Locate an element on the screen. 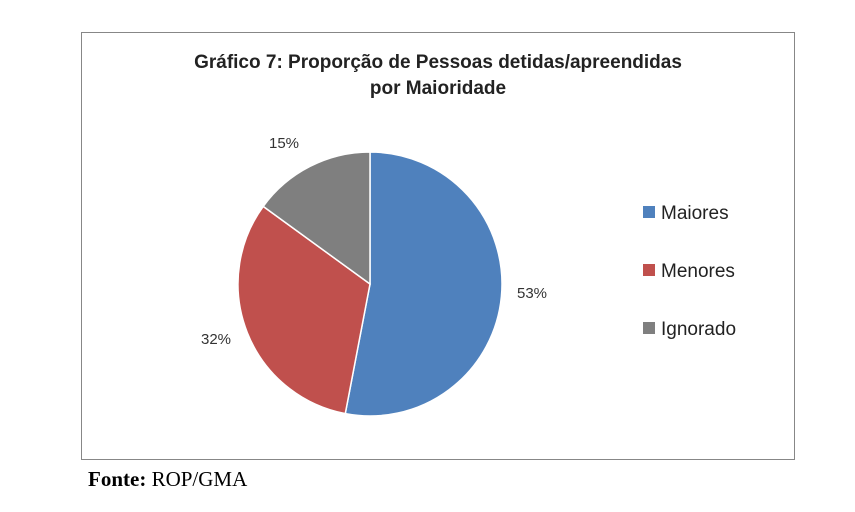 The width and height of the screenshot is (855, 512). pie-slice-ignorado is located at coordinates (316, 218).